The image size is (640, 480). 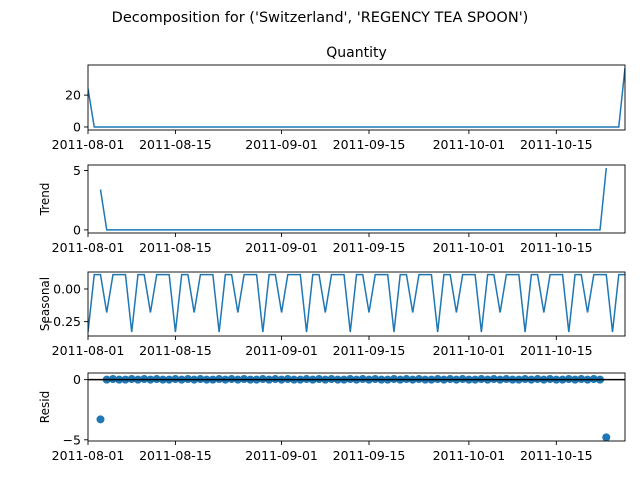 What do you see at coordinates (45, 200) in the screenshot?
I see `y-axis-label: Trend` at bounding box center [45, 200].